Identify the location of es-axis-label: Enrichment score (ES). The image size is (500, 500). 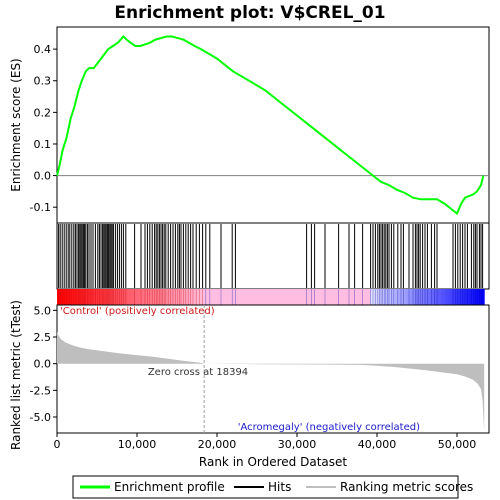
(16, 124).